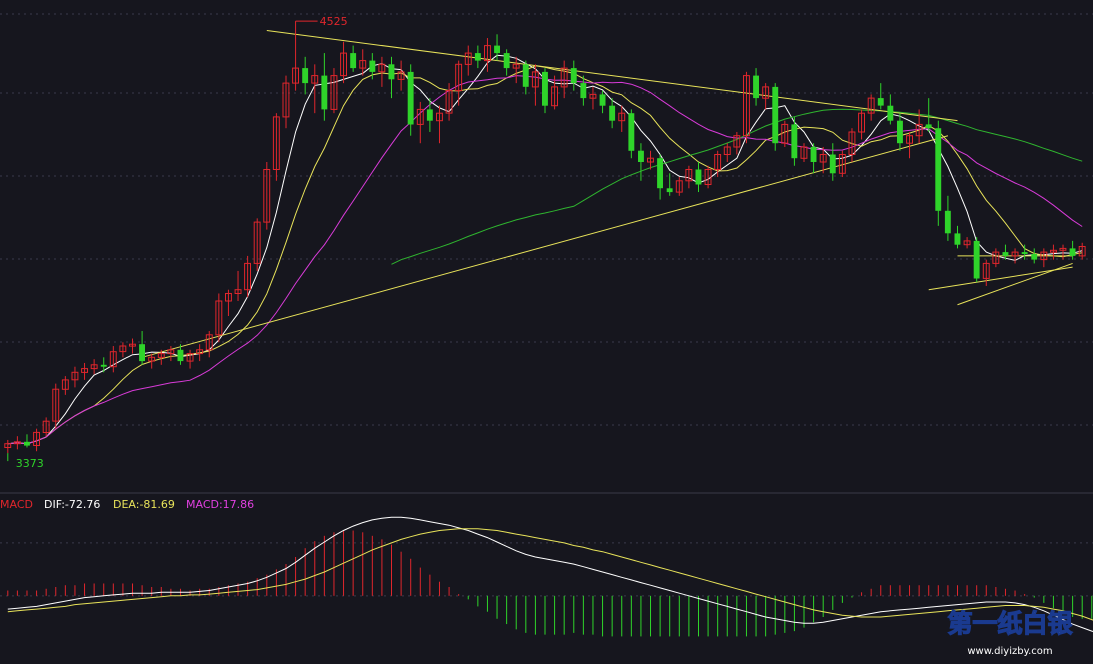 The width and height of the screenshot is (1093, 664). I want to click on macd-grid, so click(546, 569).